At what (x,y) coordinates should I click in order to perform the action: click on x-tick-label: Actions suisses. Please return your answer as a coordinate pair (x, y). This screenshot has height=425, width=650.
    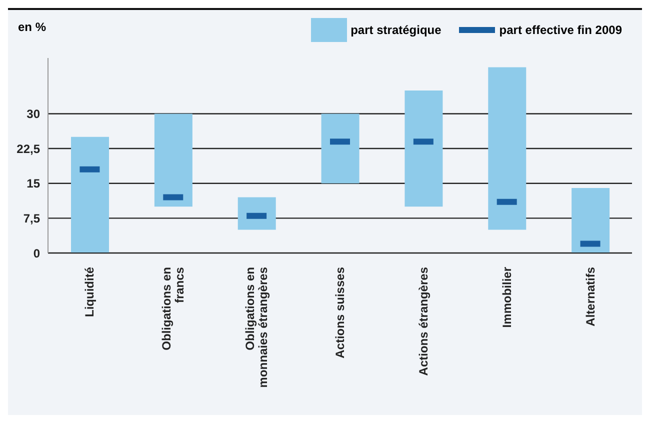
    Looking at the image, I should click on (340, 312).